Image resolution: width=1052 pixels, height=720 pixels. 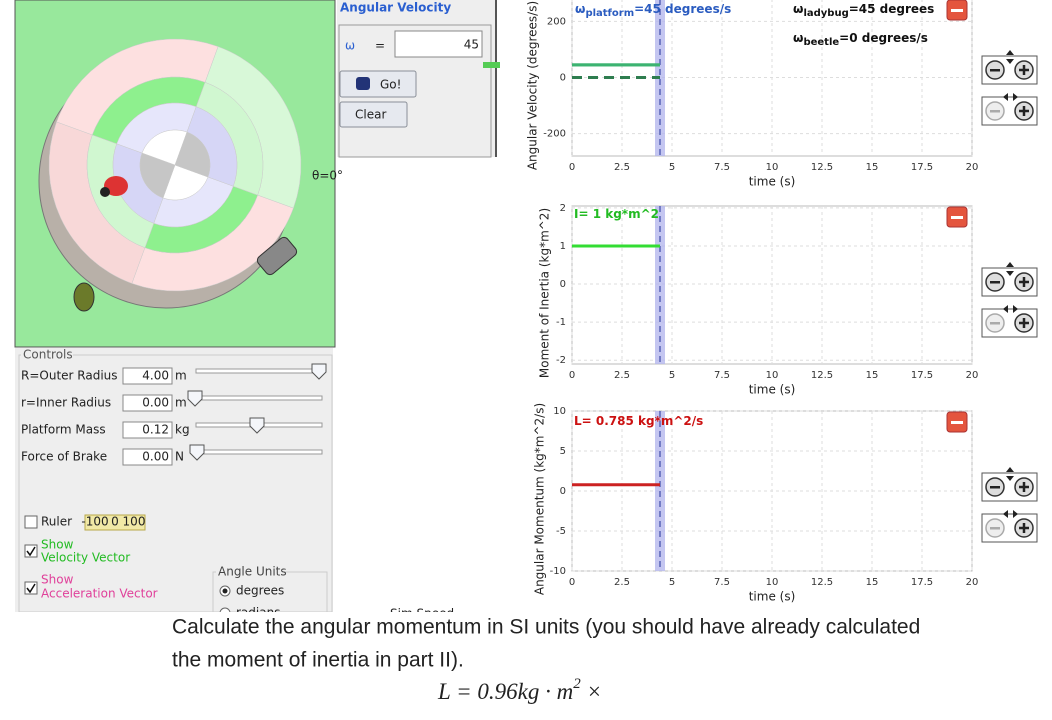 I want to click on omega-symbol: ω, so click(x=350, y=46).